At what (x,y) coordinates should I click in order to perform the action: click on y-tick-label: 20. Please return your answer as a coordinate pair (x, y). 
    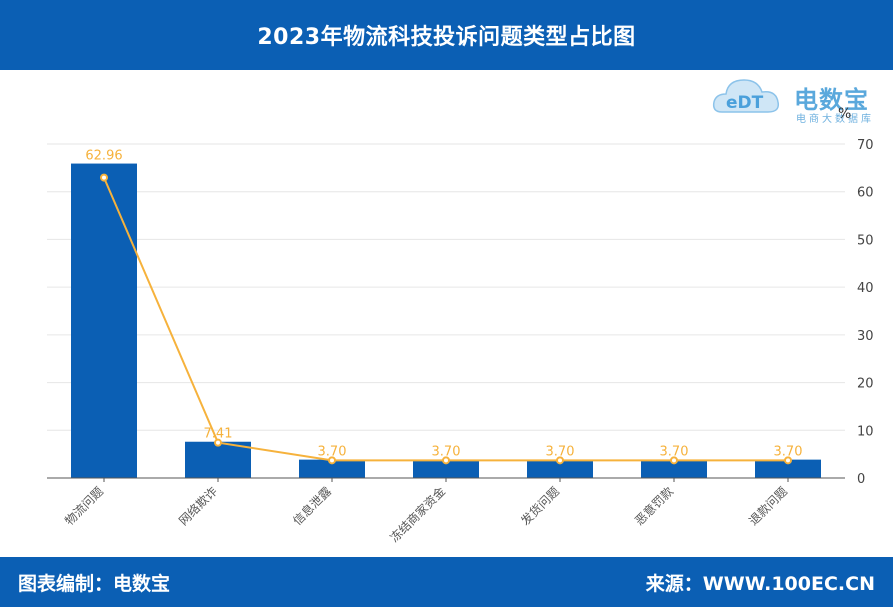
    Looking at the image, I should click on (865, 384).